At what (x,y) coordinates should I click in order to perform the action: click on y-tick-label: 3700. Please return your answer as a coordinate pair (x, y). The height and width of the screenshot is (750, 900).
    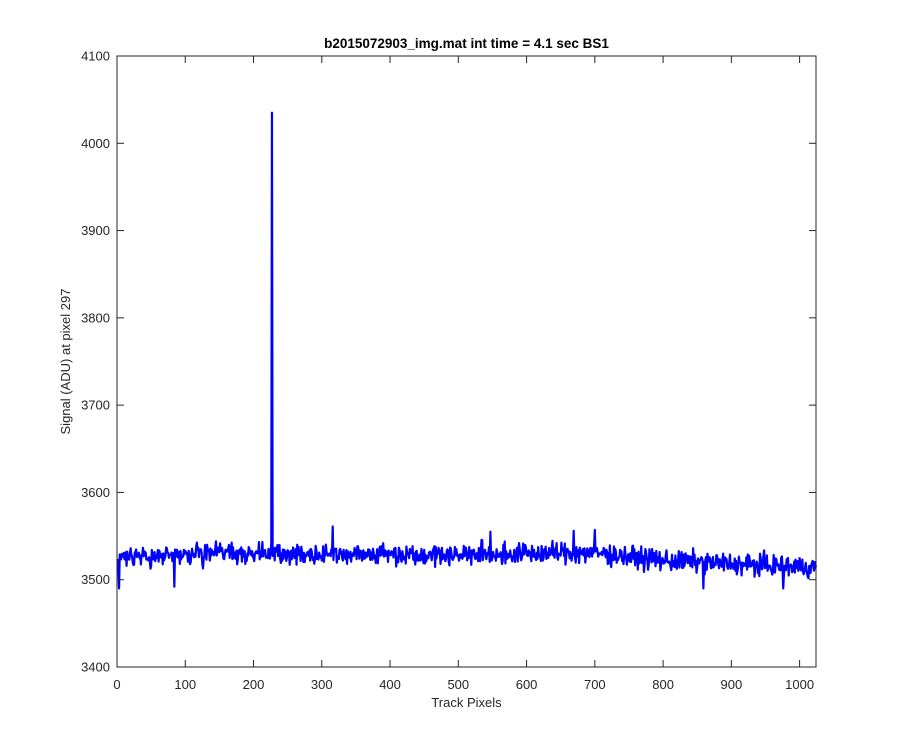
    Looking at the image, I should click on (95, 405).